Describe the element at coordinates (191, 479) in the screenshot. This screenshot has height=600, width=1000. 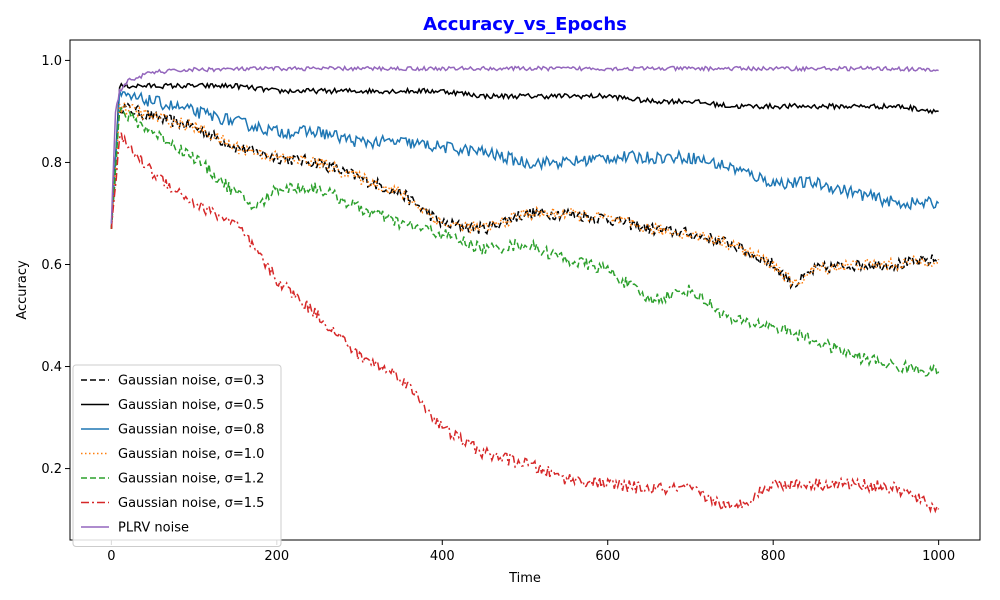
I see `legend-label-4: Gaussian noise, σ=1.2` at that location.